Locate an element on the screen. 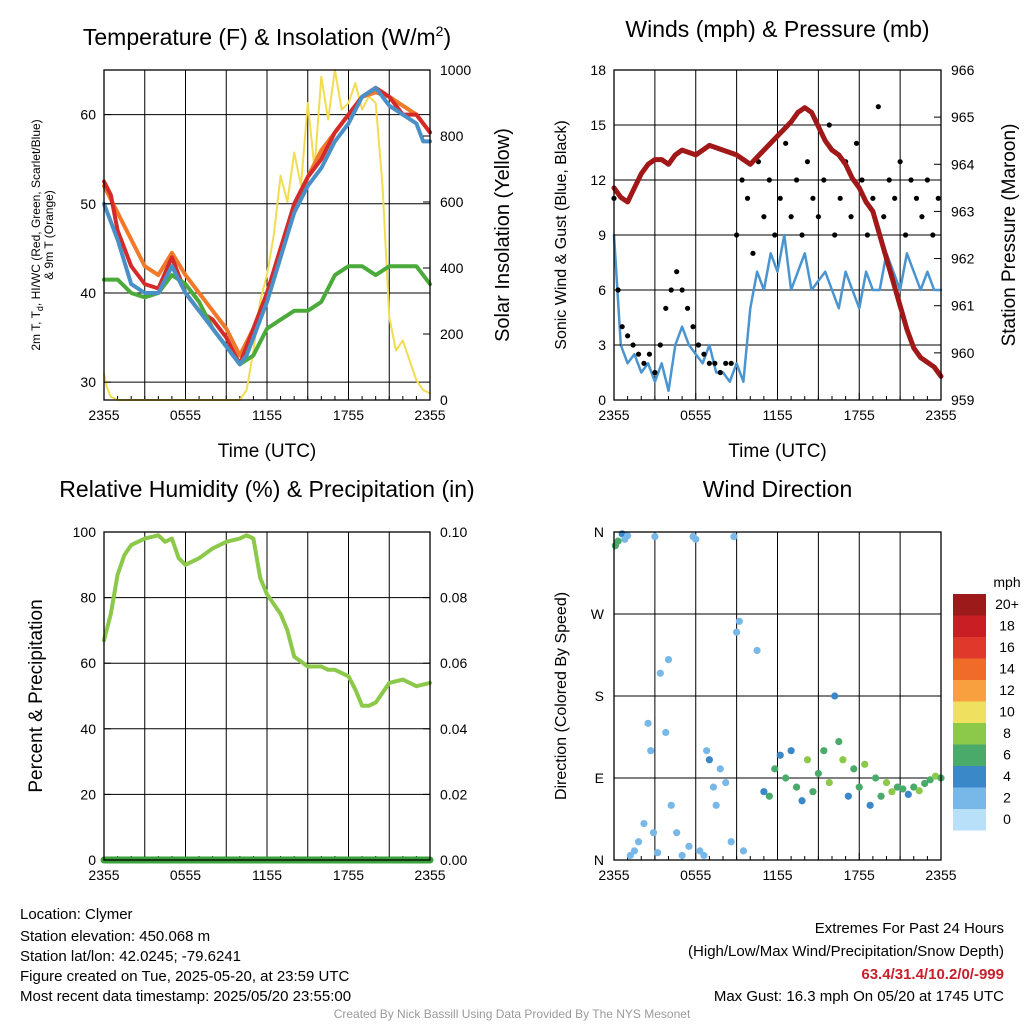 The image size is (1024, 1024). legend-label: 8 is located at coordinates (1007, 733).